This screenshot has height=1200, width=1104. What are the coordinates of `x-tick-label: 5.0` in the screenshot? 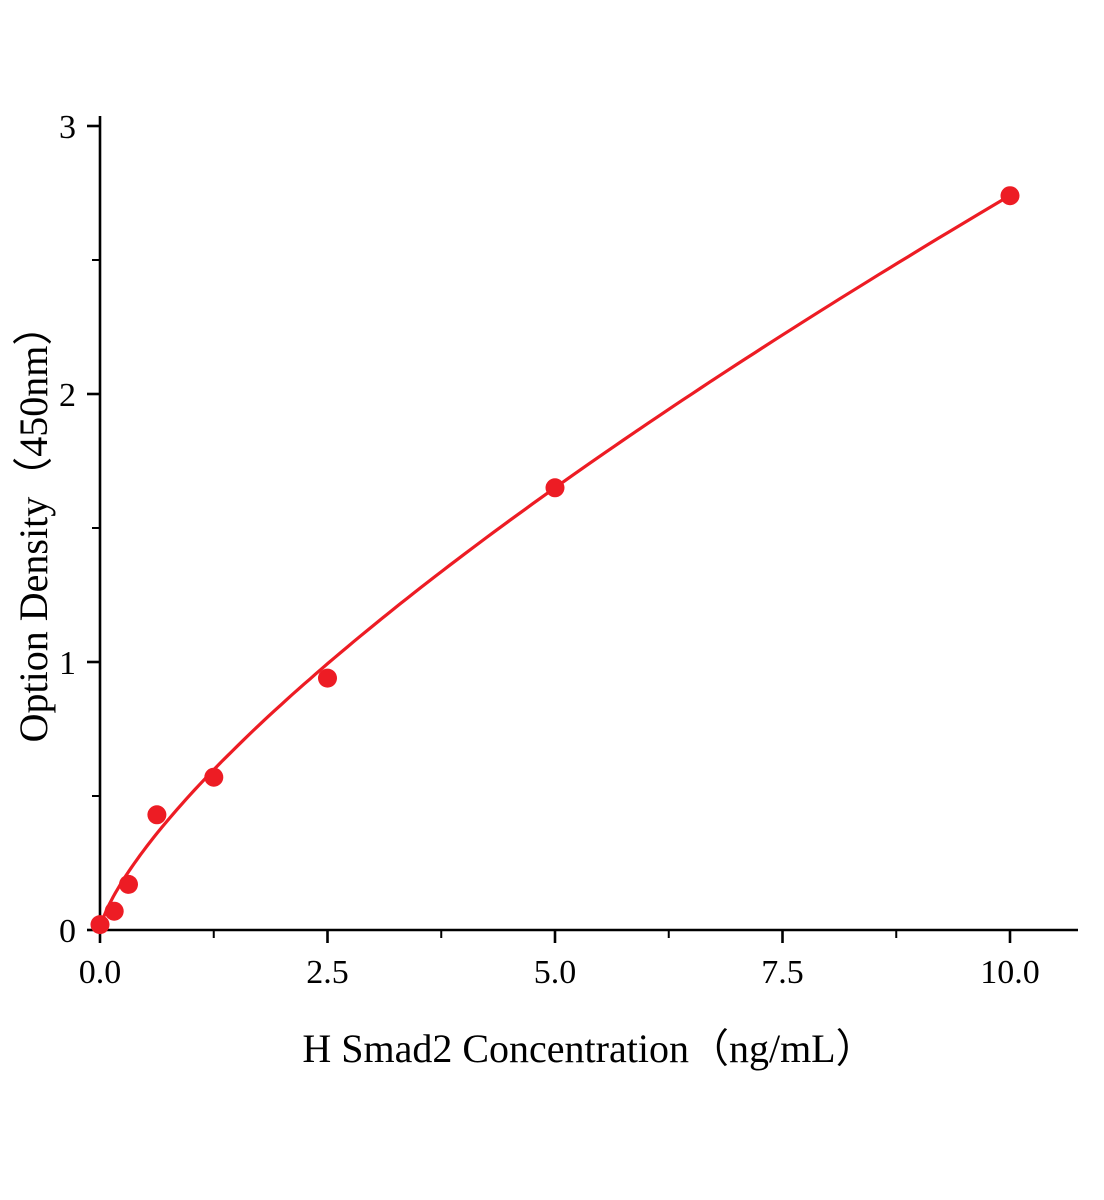 It's located at (555, 972).